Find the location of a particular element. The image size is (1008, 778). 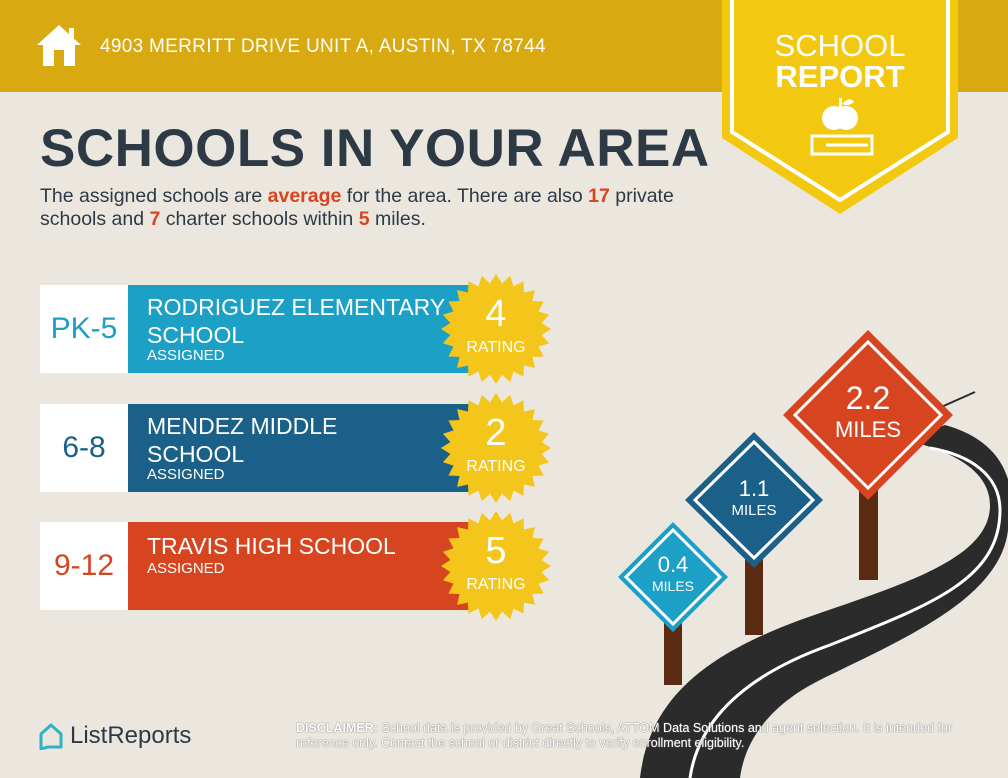

grade-range: 9-12 is located at coordinates (84, 566).